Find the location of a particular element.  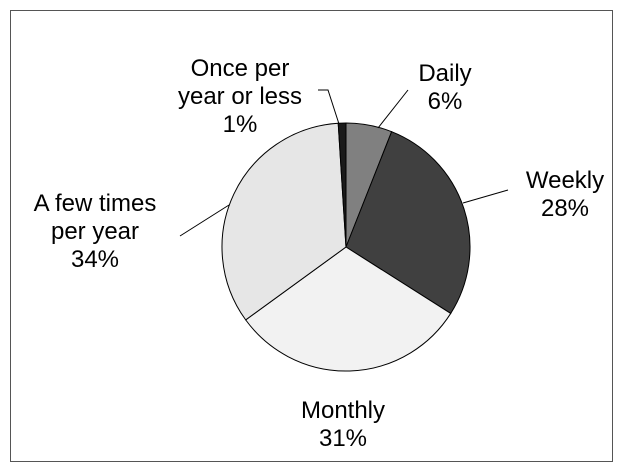

value-label: 1% is located at coordinates (240, 124).